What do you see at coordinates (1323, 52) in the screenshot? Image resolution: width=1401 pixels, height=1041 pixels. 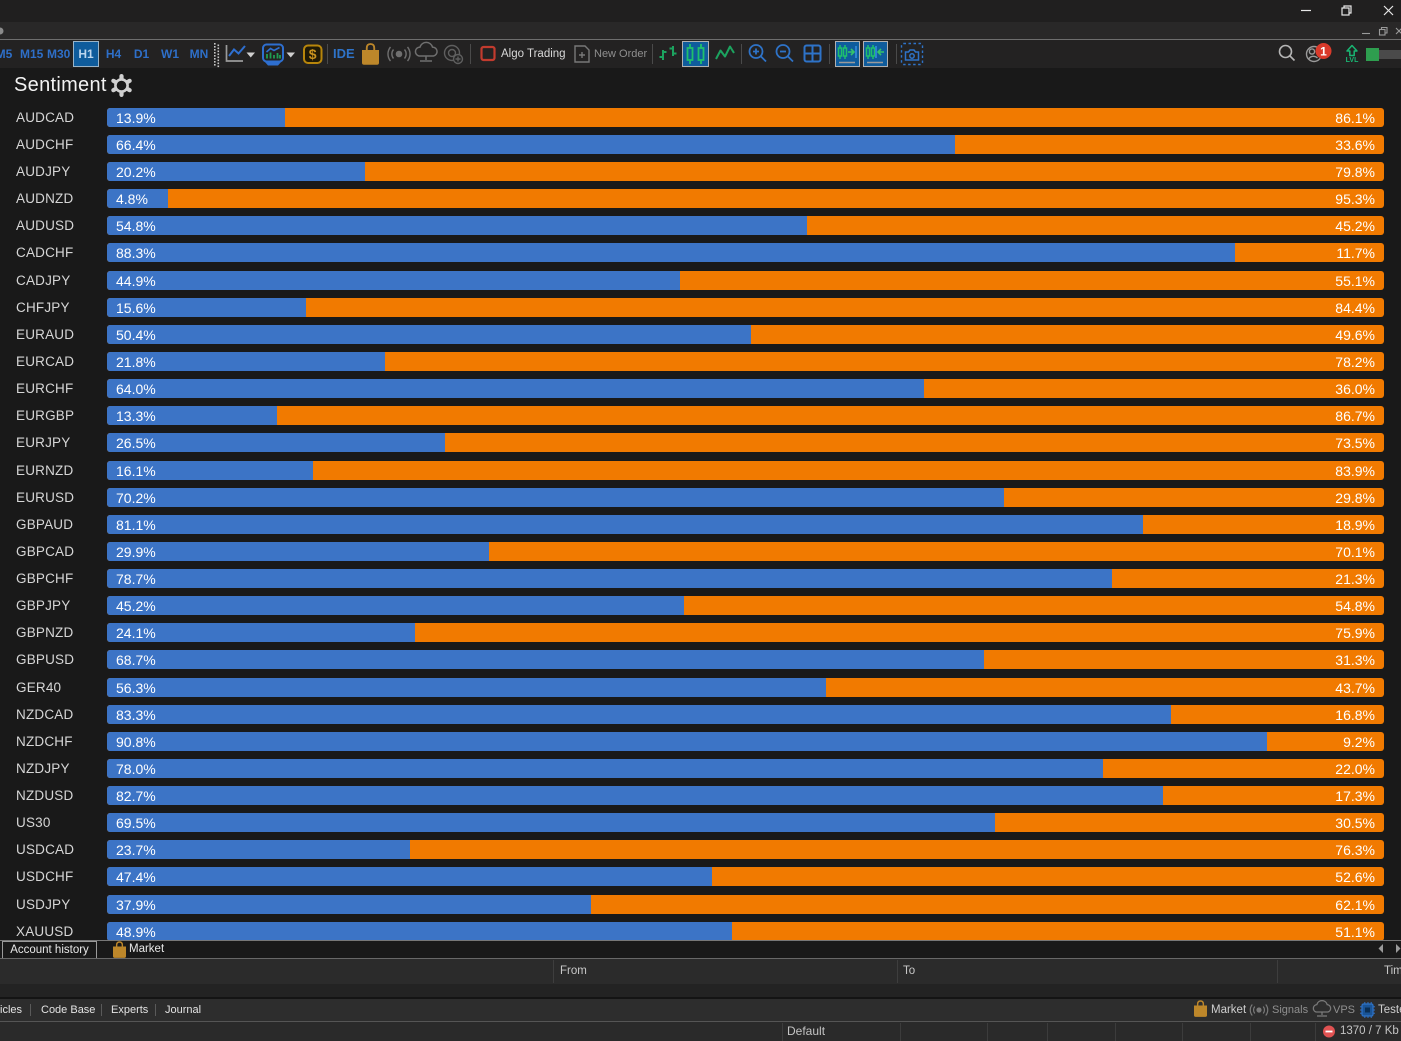 I see `svg-text: 1` at bounding box center [1323, 52].